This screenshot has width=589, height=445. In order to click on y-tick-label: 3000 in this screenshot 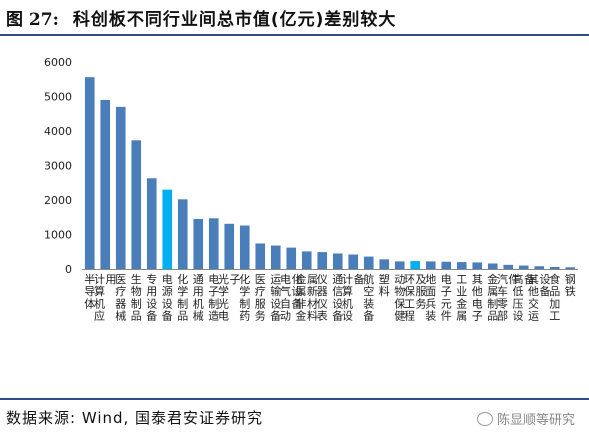, I will do `click(58, 166)`.